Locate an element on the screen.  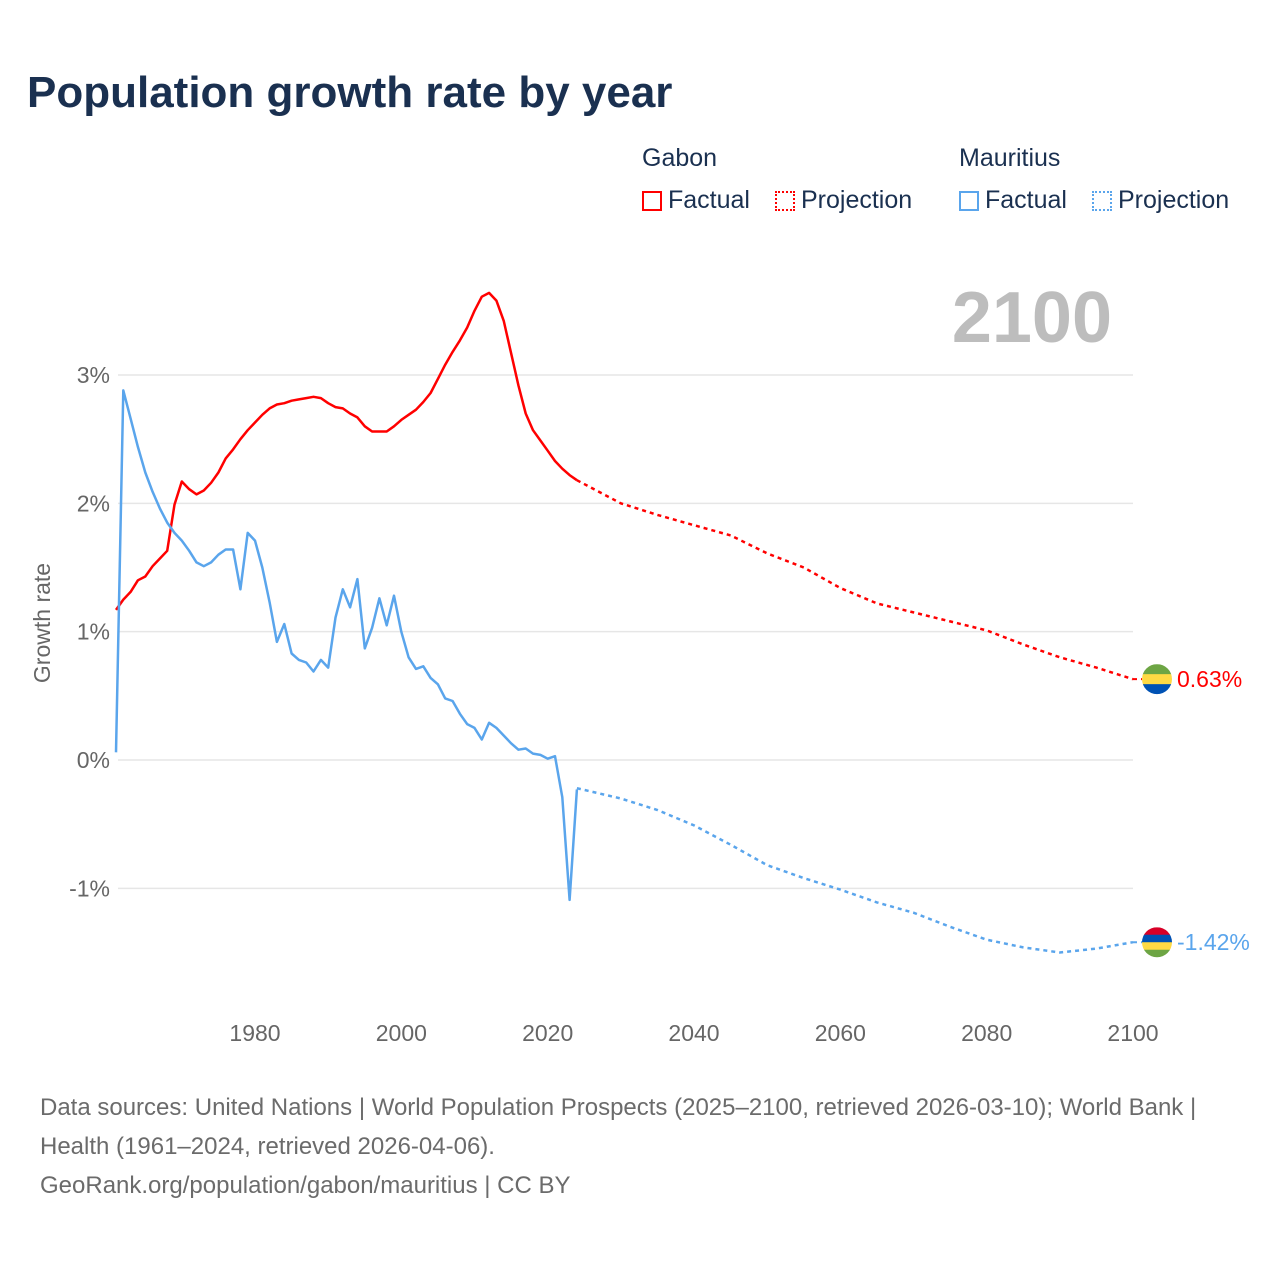
x-tick-label: 2000 is located at coordinates (401, 1033).